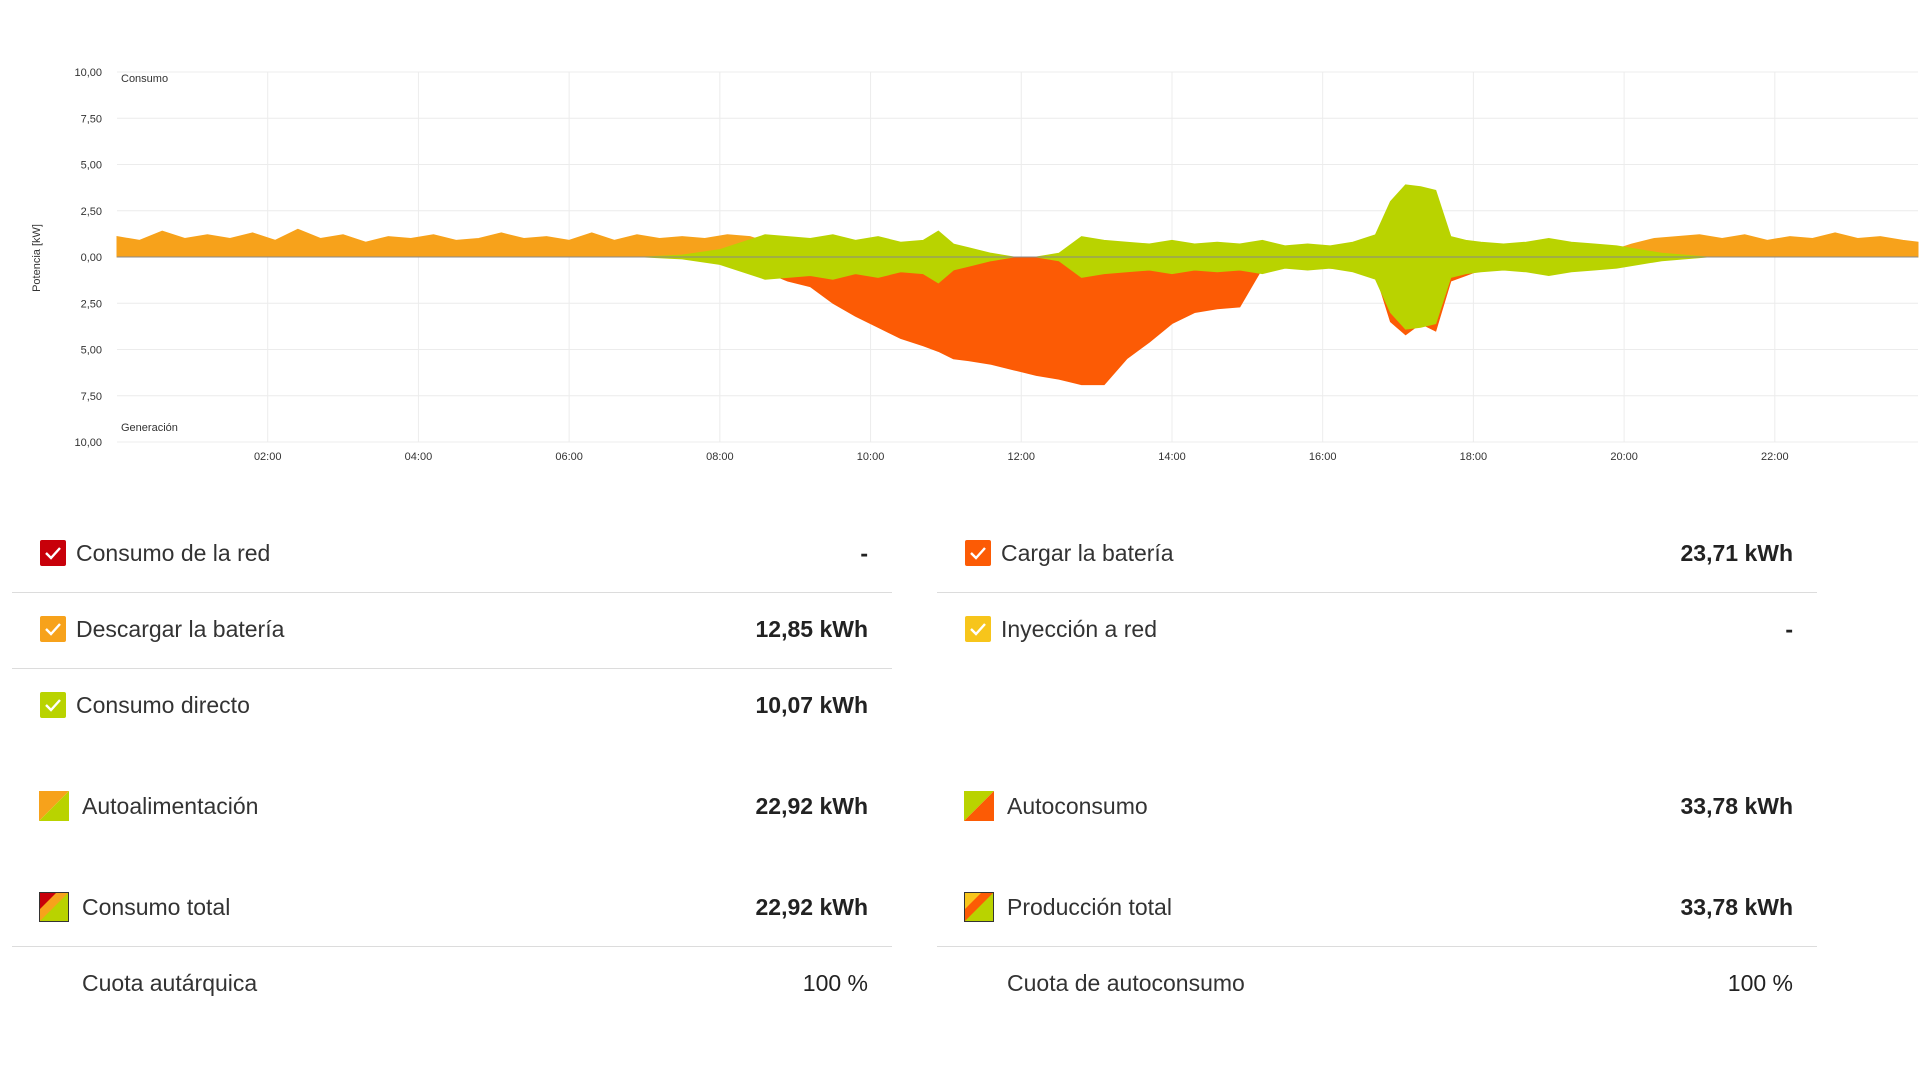  What do you see at coordinates (812, 629) in the screenshot?
I see `row-value: 12,85 kWh` at bounding box center [812, 629].